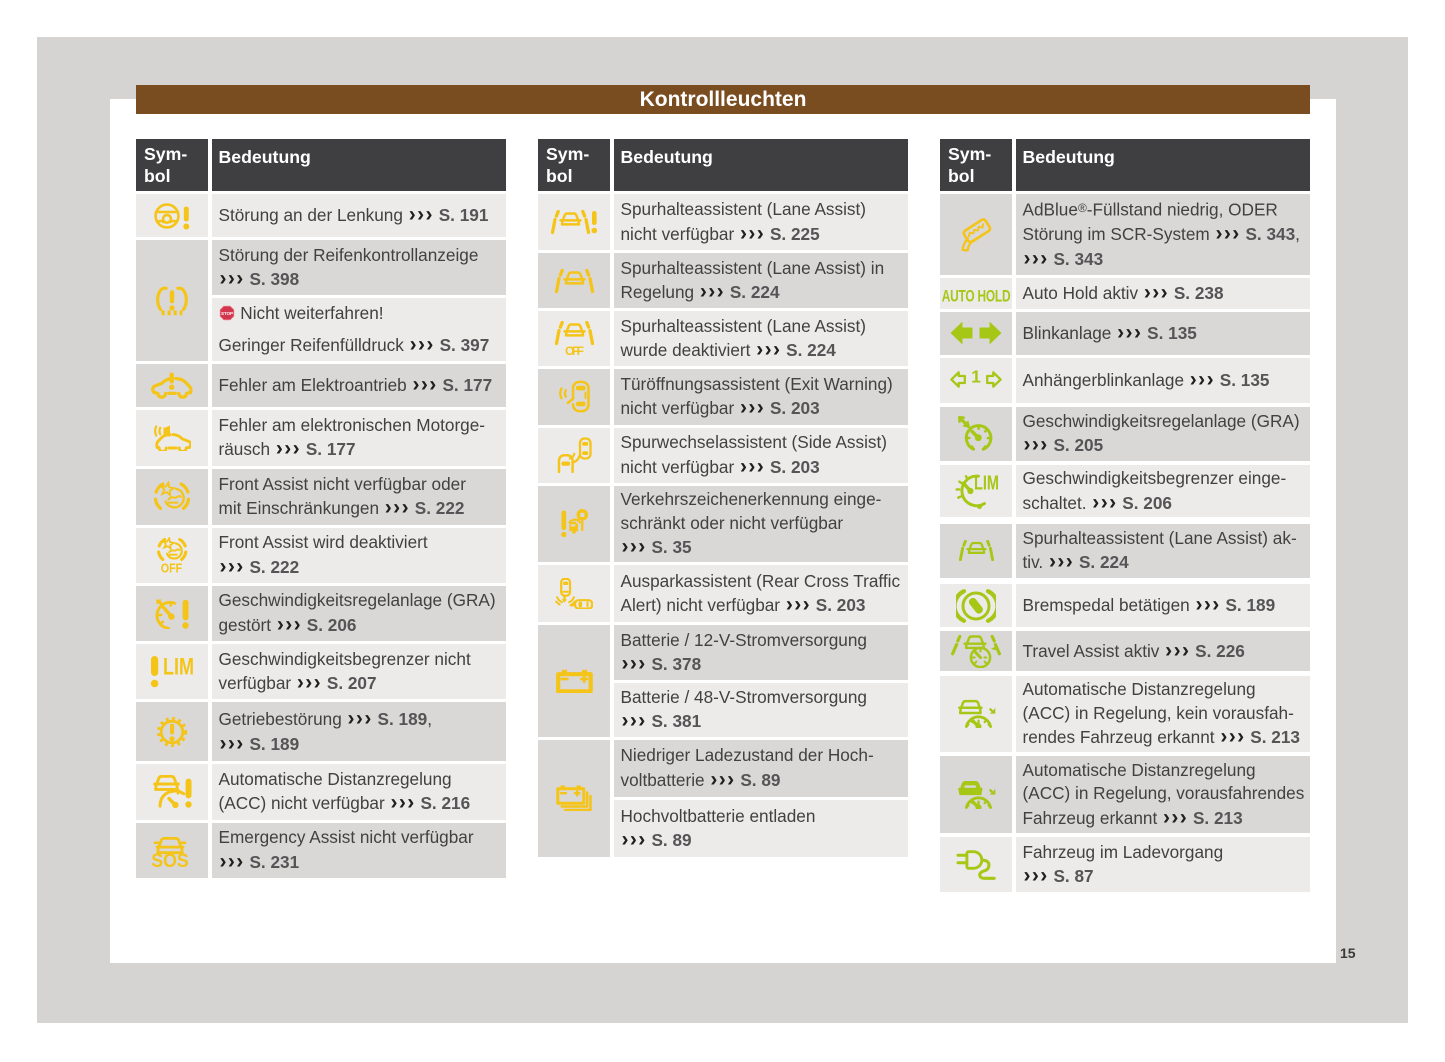 The width and height of the screenshot is (1445, 1062). I want to click on svg-text: SOS, so click(170, 859).